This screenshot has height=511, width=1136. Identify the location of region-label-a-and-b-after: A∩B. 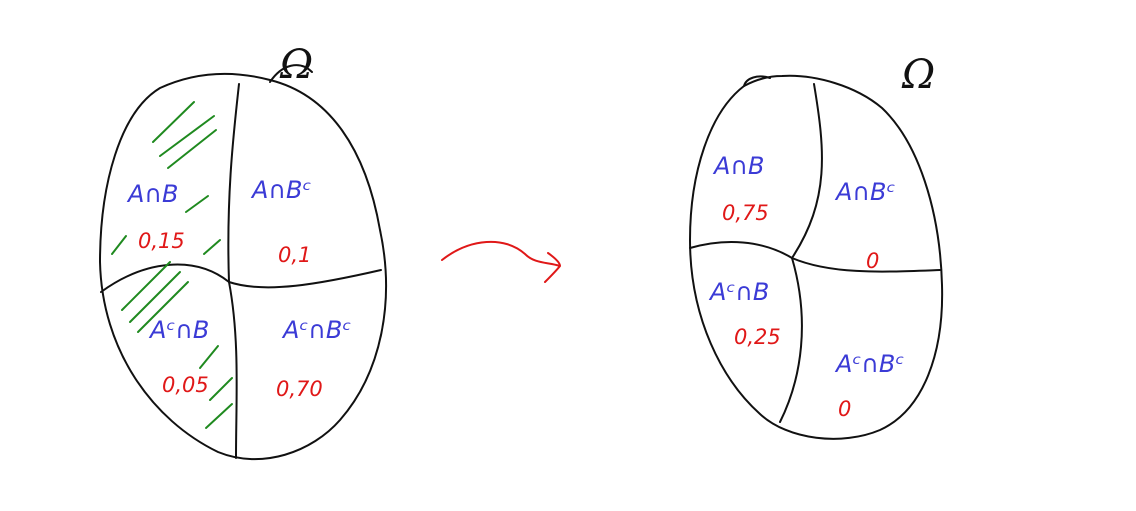
(738, 166).